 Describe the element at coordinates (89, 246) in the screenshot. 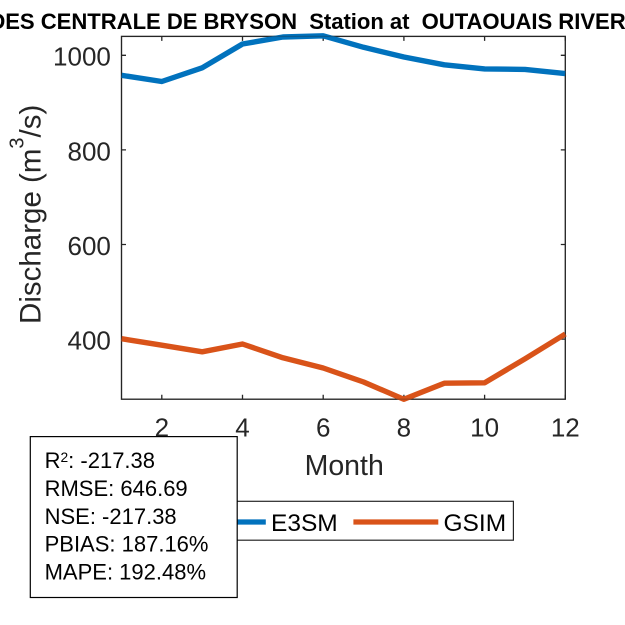

I see `svg-text: 600` at that location.